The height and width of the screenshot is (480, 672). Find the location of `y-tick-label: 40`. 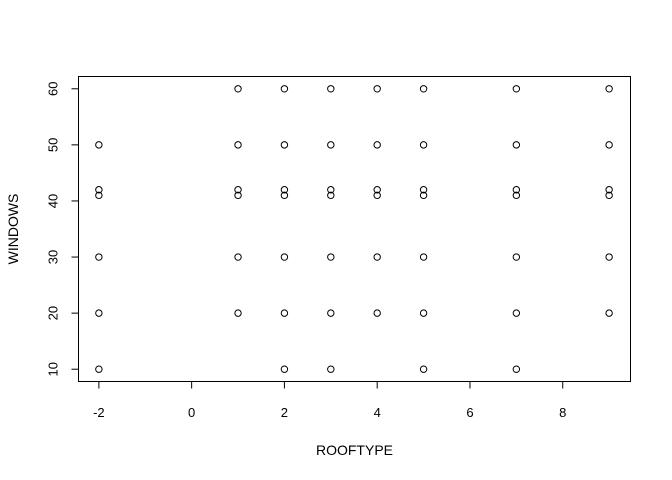

y-tick-label: 40 is located at coordinates (53, 201).